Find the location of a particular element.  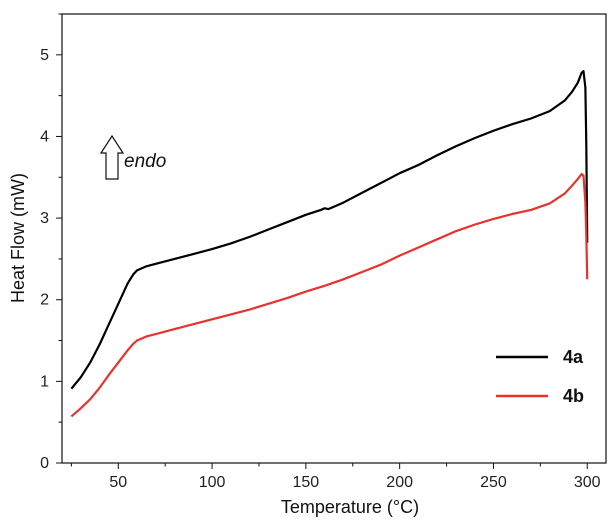

y-tick-label: 4 is located at coordinates (44, 136).